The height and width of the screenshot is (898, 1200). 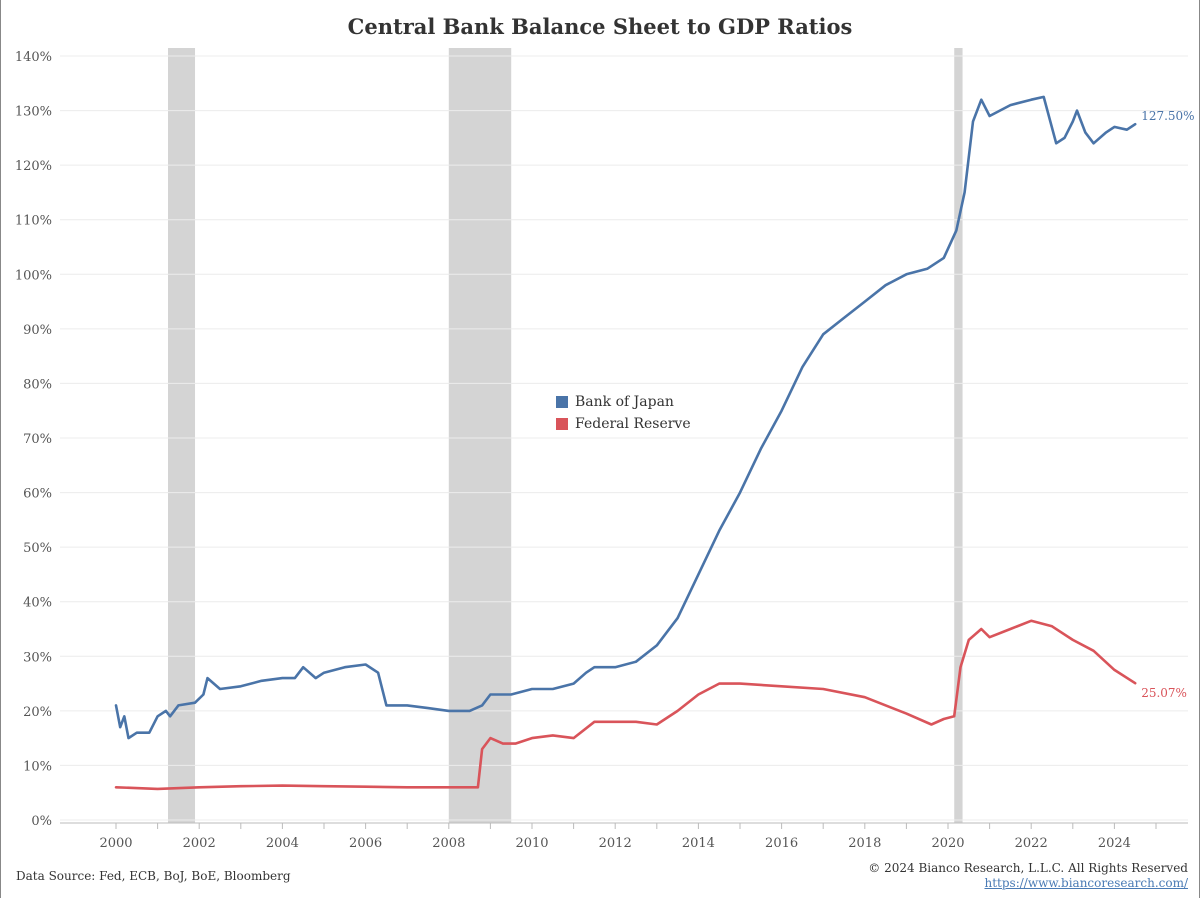 What do you see at coordinates (531, 843) in the screenshot?
I see `x-tick-2010: 2010` at bounding box center [531, 843].